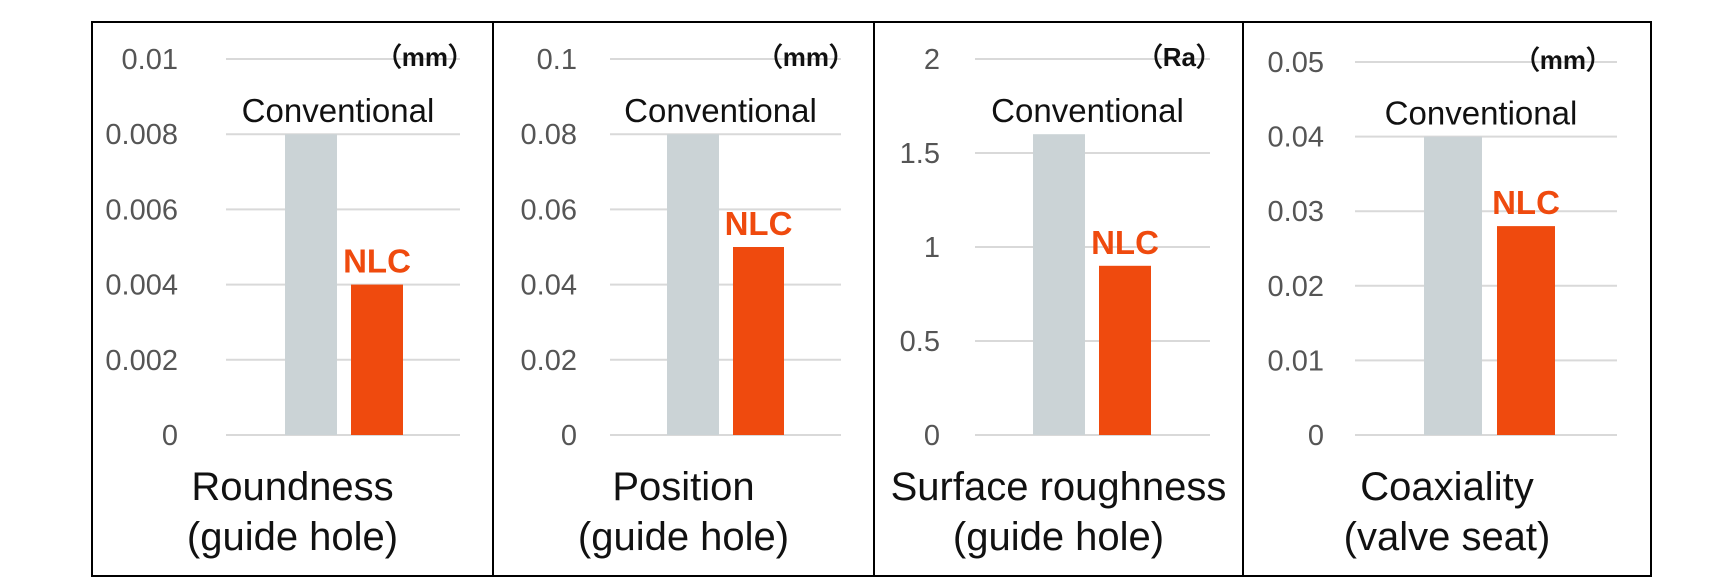 The image size is (1728, 588). Describe the element at coordinates (1446, 487) in the screenshot. I see `chart-caption: Coaxiality` at that location.